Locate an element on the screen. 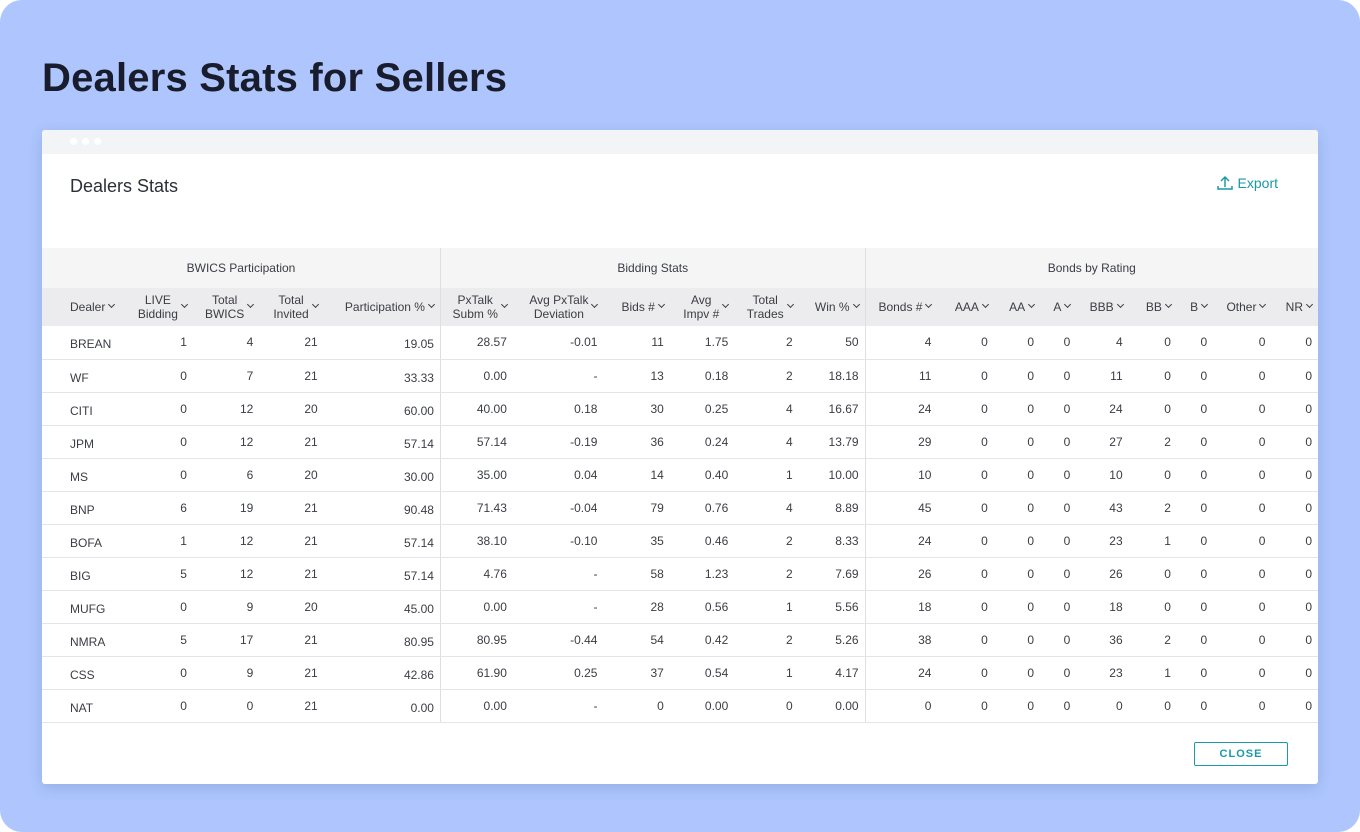 The image size is (1360, 832). column-header: Win % is located at coordinates (832, 307).